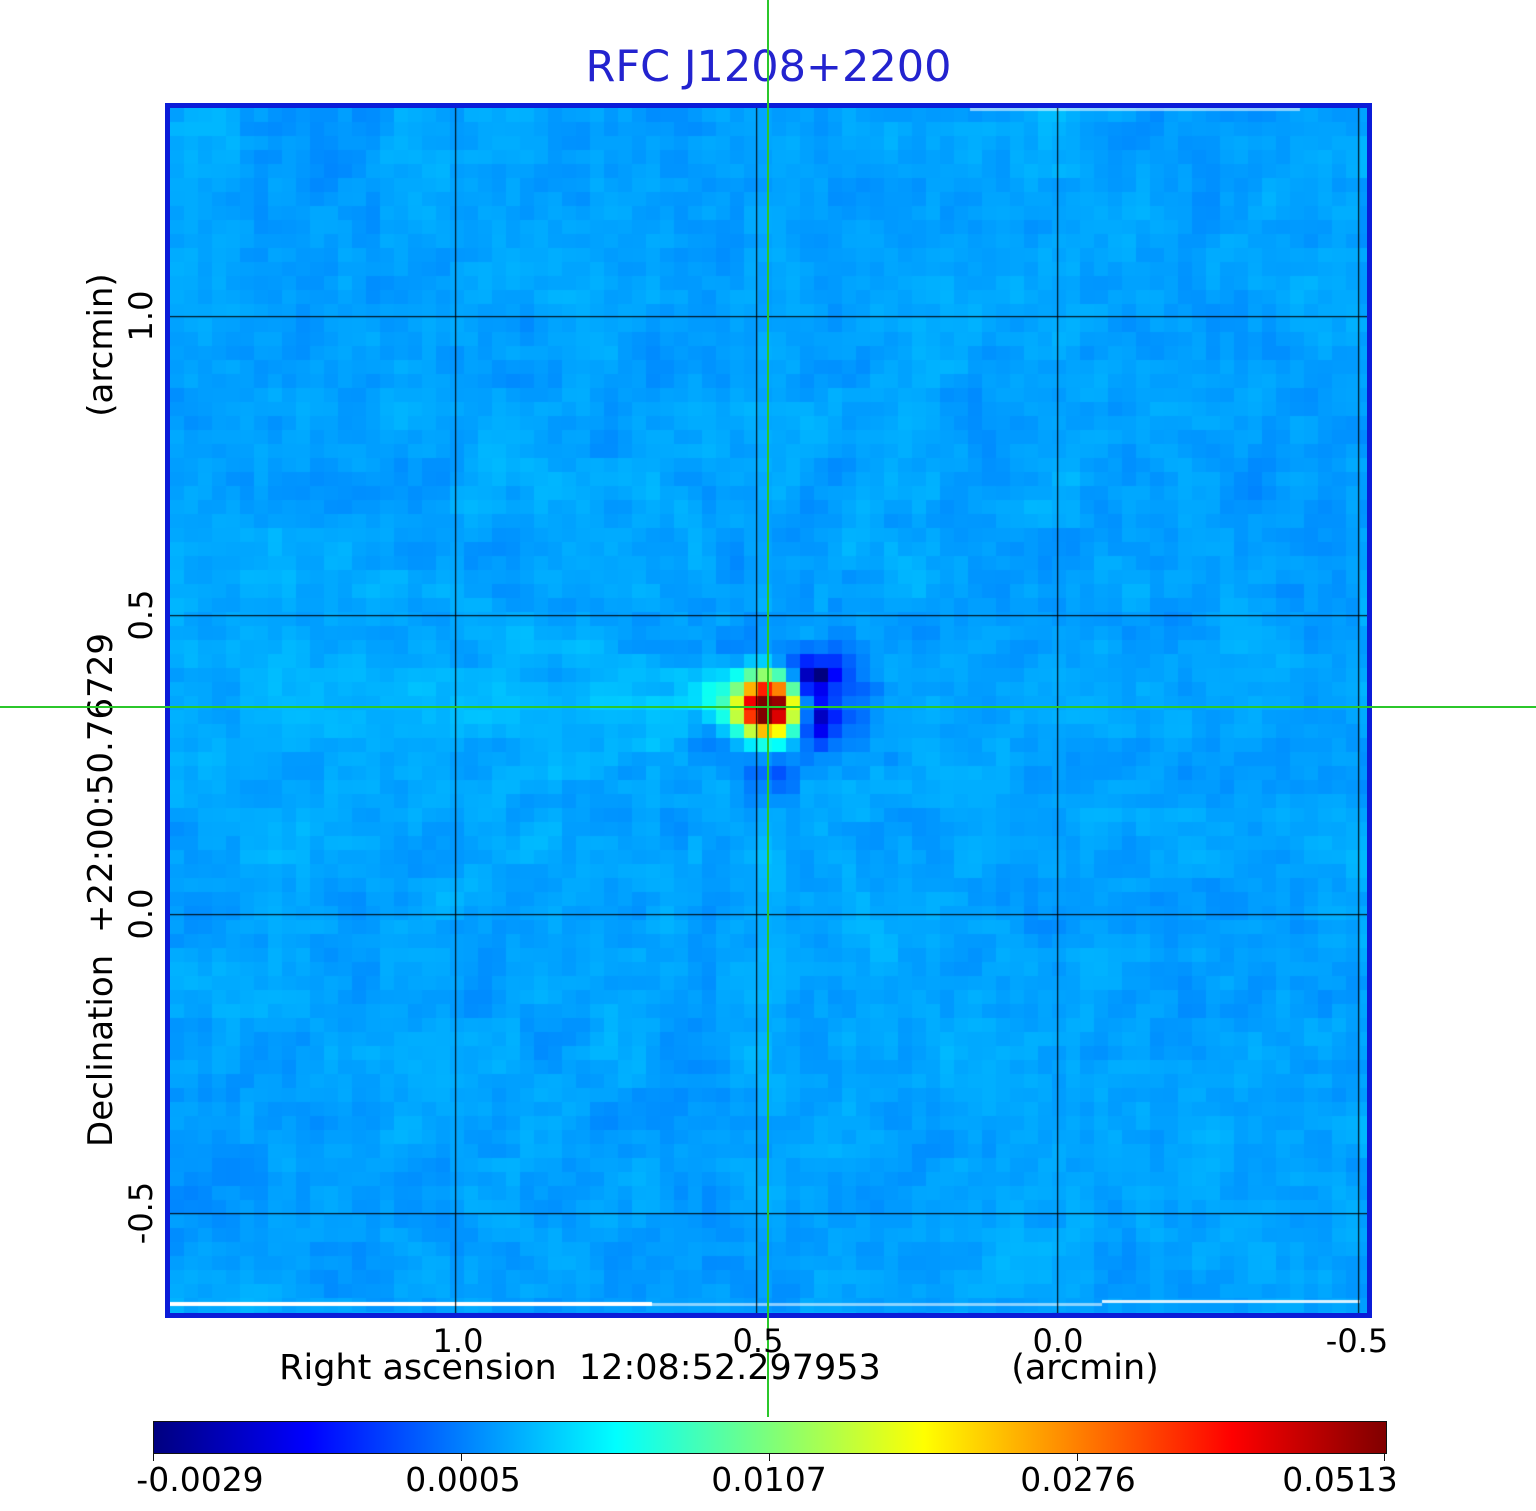  I want to click on y-tick-label-0.5: 0.5, so click(141, 615).